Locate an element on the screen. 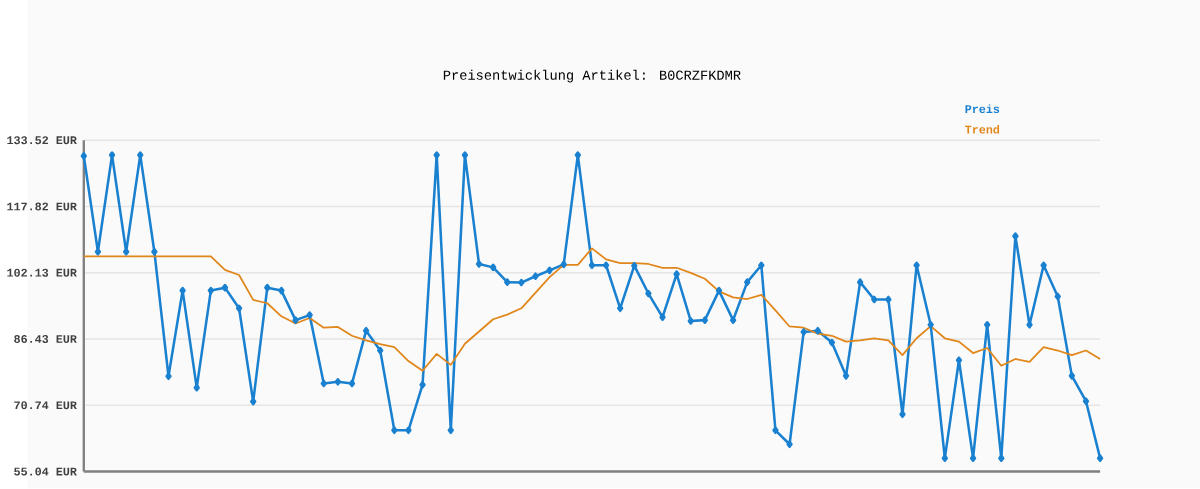  text: Trend is located at coordinates (982, 129).